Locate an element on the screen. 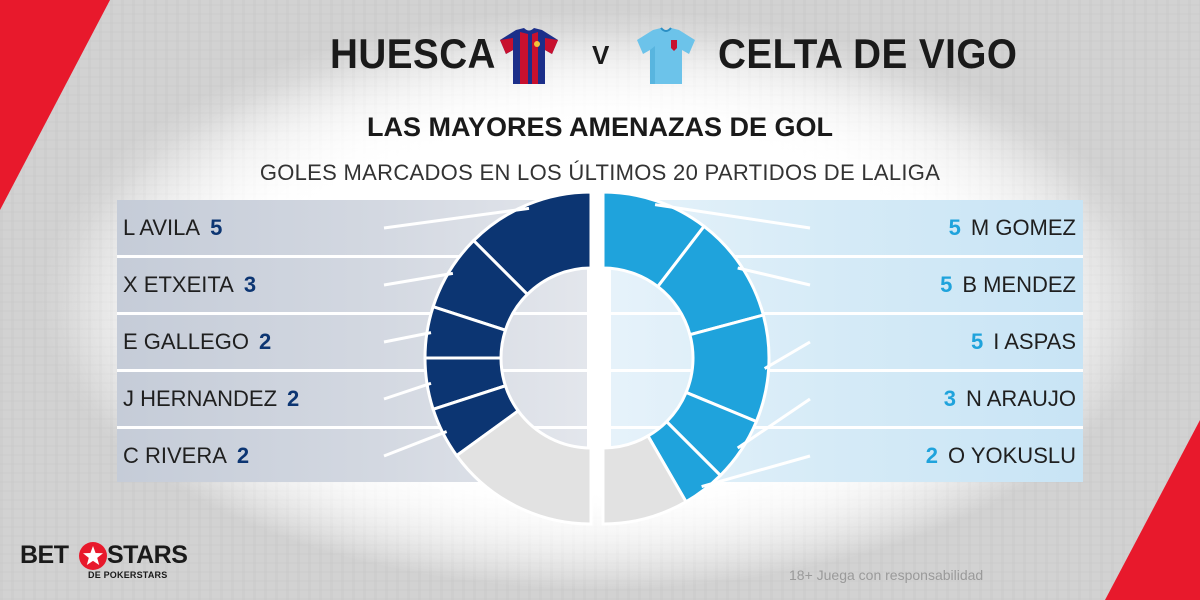 Image resolution: width=1200 pixels, height=600 pixels. home-team-name: HUESCA is located at coordinates (413, 53).